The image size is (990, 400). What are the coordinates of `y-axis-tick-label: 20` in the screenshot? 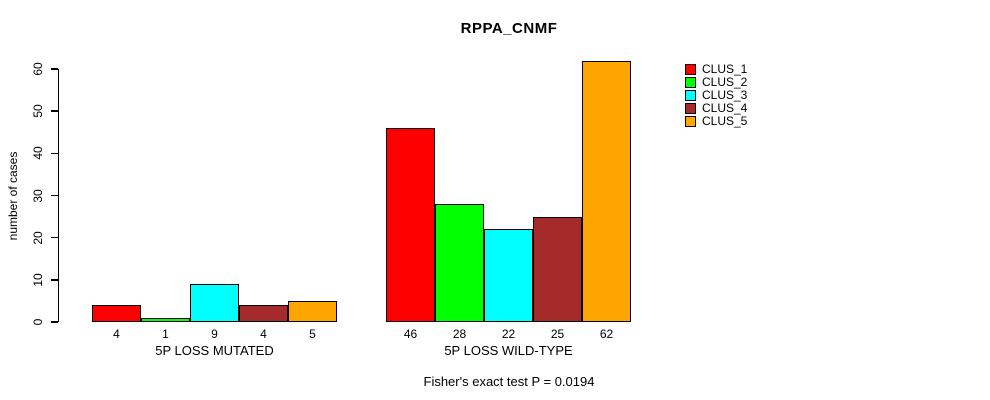 It's located at (38, 237).